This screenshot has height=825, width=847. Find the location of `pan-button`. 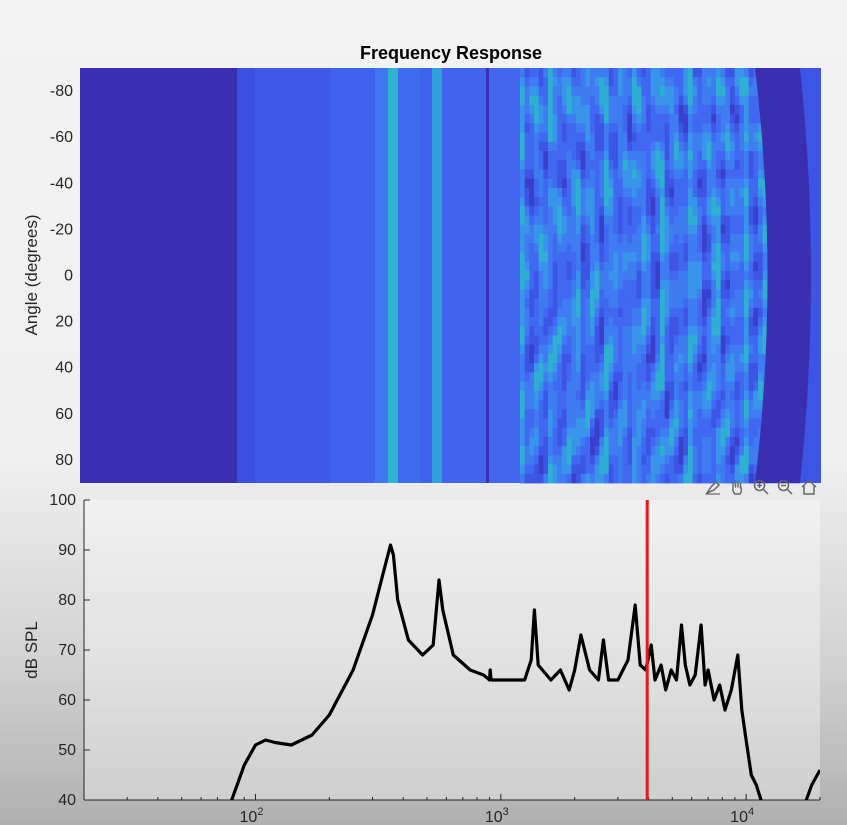

pan-button is located at coordinates (737, 487).